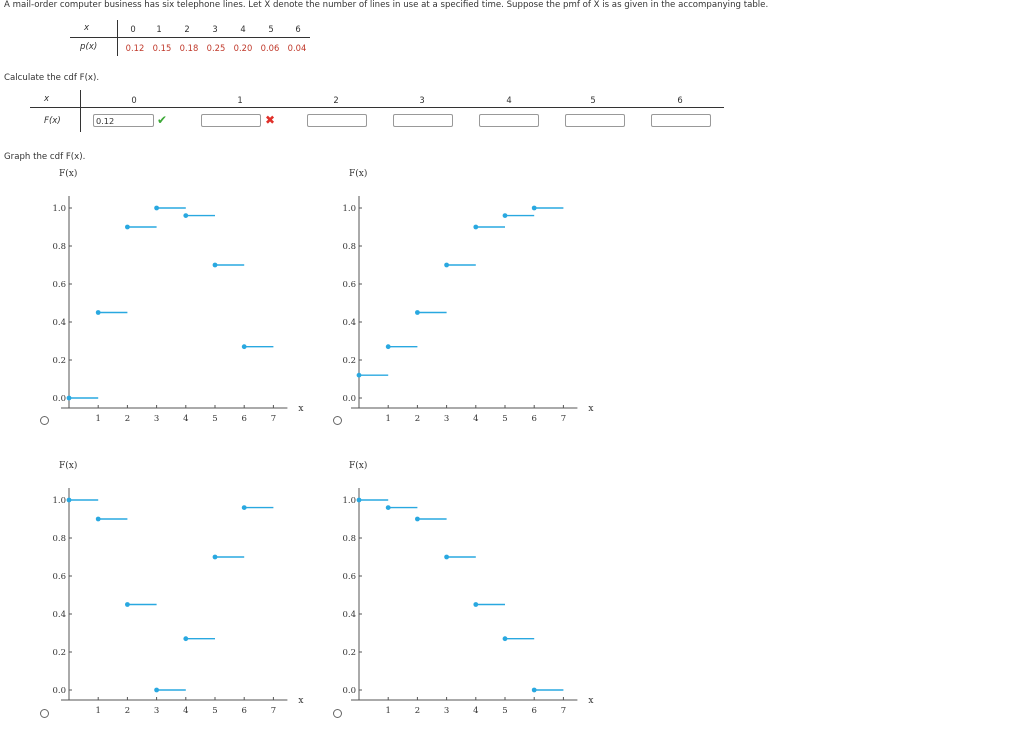  Describe the element at coordinates (297, 48) in the screenshot. I see `pmf-p-cell: 0.04` at that location.